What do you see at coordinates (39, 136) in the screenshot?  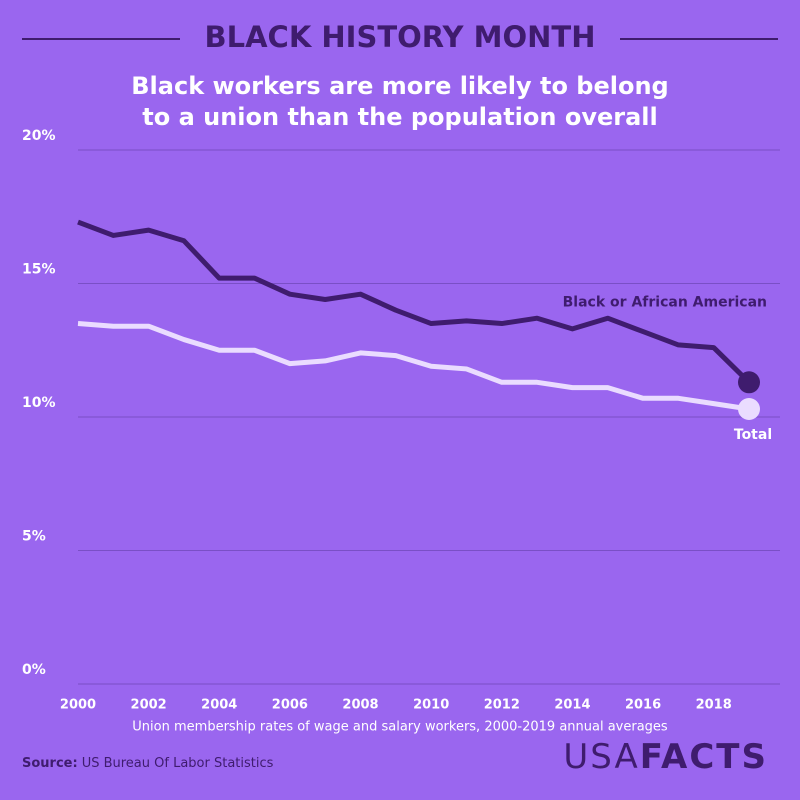 I see `y-tick-label: 20%` at bounding box center [39, 136].